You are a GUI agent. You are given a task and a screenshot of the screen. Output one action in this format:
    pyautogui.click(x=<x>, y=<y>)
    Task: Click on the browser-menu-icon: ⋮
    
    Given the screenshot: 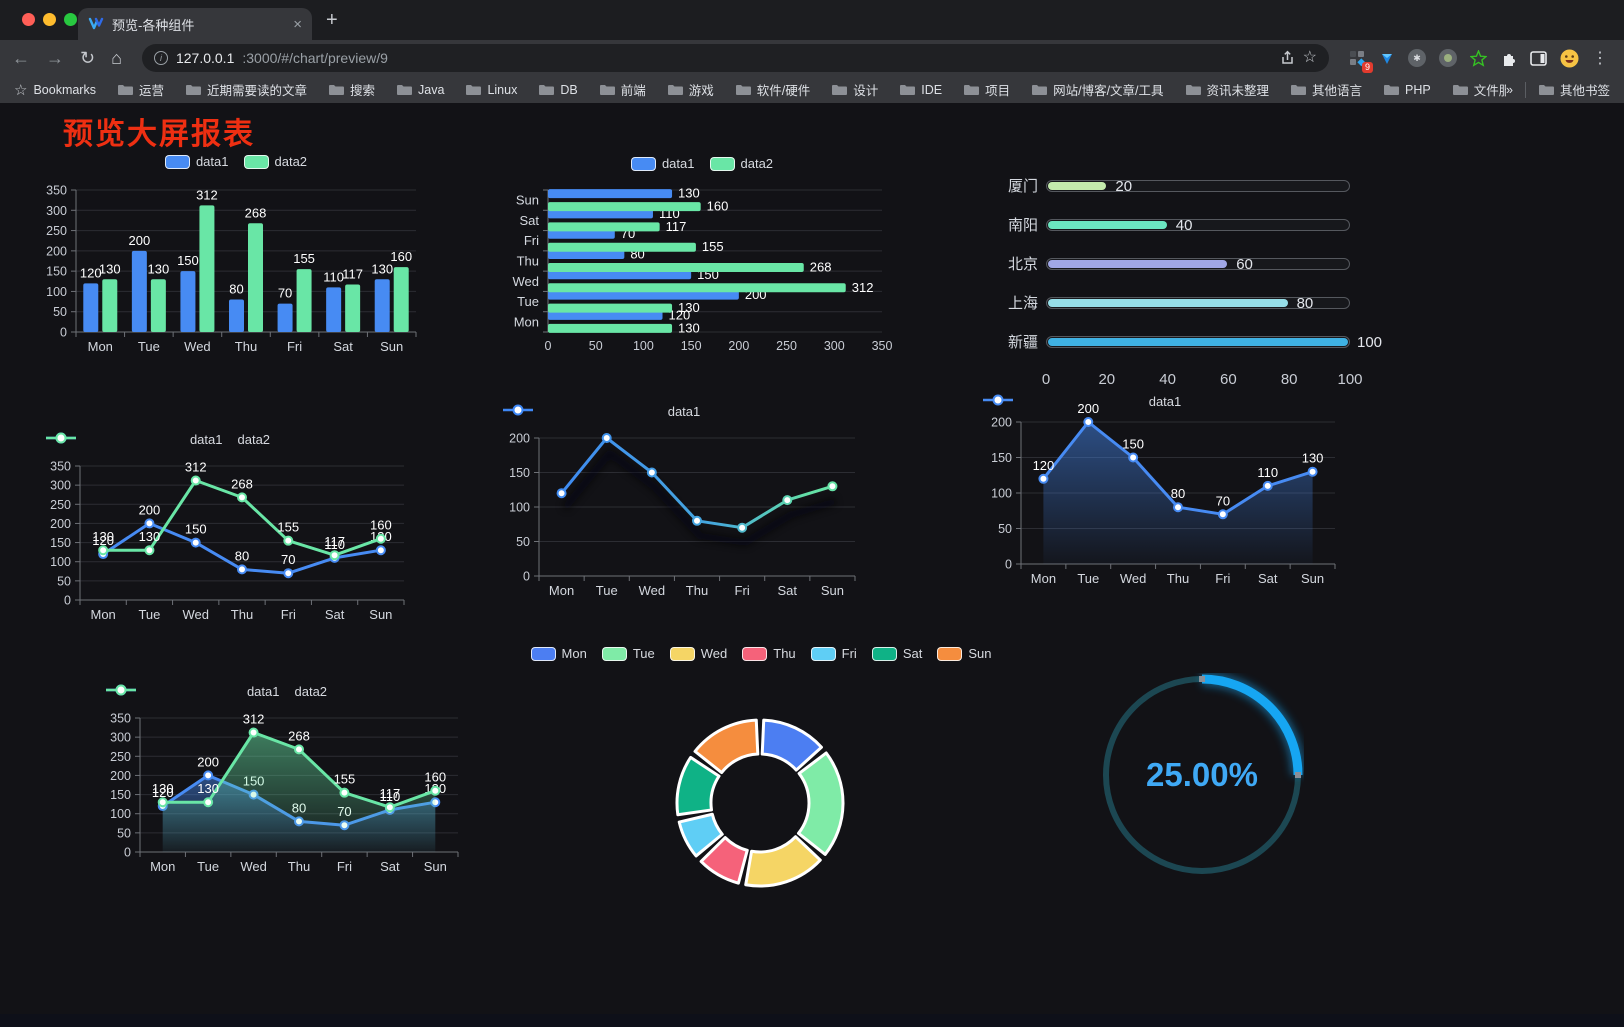 What is the action you would take?
    pyautogui.click(x=1600, y=58)
    